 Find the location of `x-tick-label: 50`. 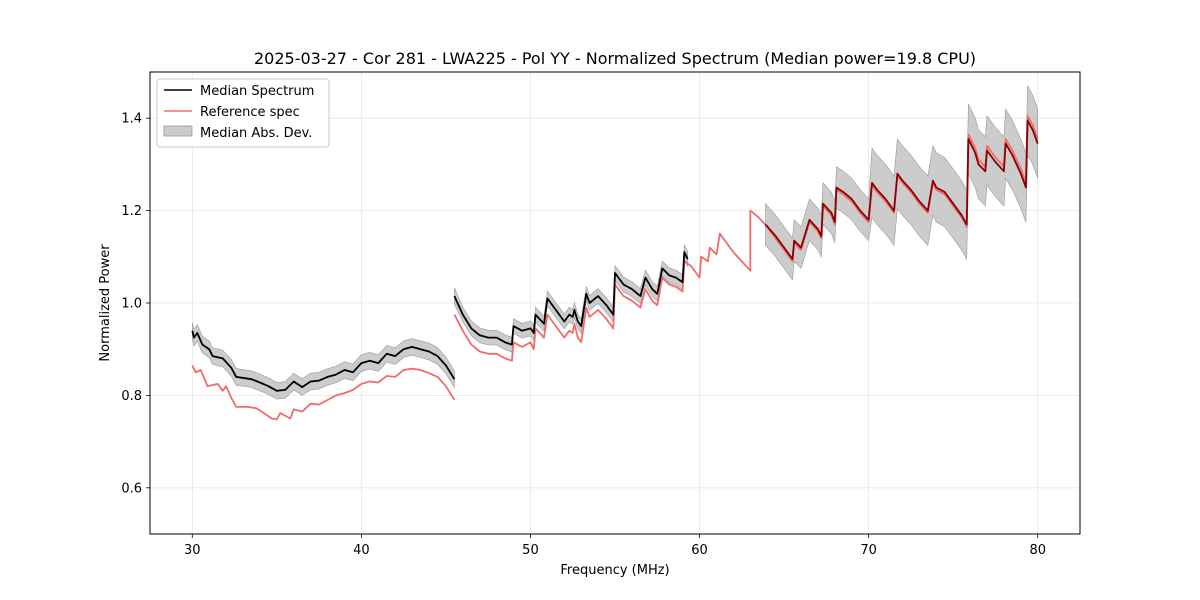

x-tick-label: 50 is located at coordinates (530, 550).